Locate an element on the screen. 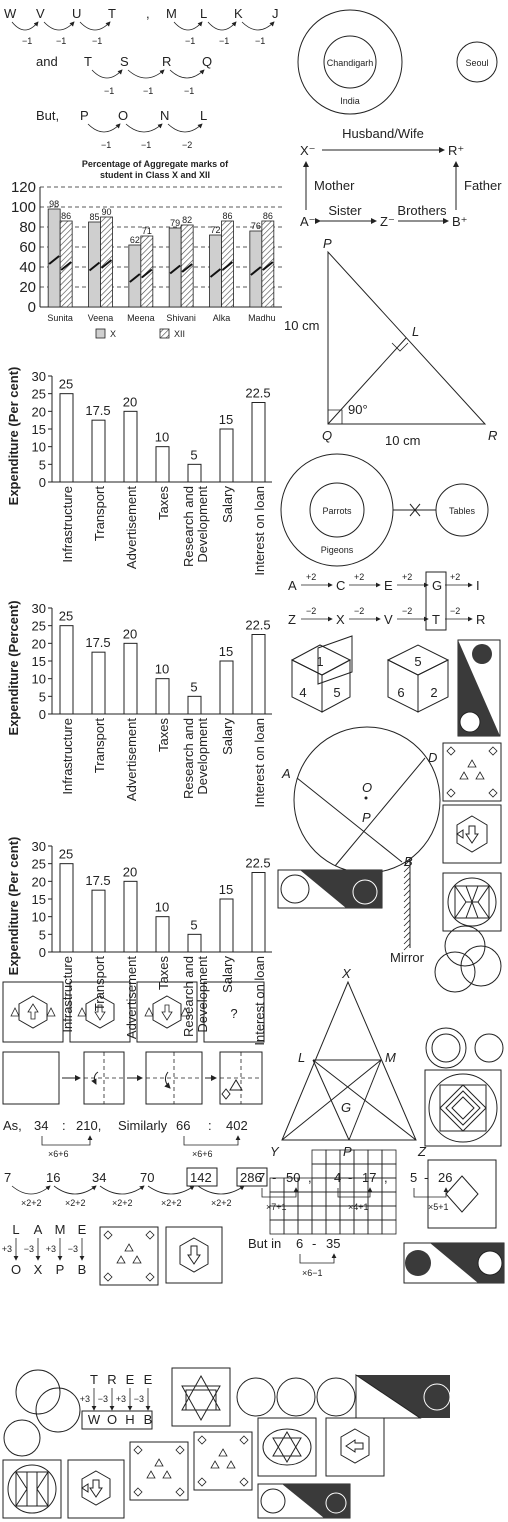 This screenshot has width=508, height=1522. series-letter: J is located at coordinates (275, 13).